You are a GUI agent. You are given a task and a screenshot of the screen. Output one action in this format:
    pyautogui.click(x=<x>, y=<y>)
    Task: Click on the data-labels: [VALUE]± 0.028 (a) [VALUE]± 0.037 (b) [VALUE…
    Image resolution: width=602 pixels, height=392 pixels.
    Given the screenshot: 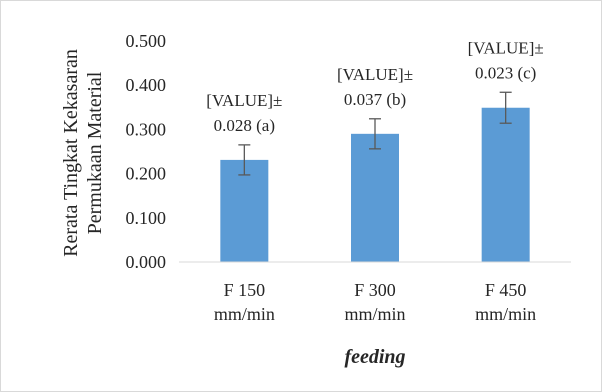 What is the action you would take?
    pyautogui.click(x=374, y=86)
    